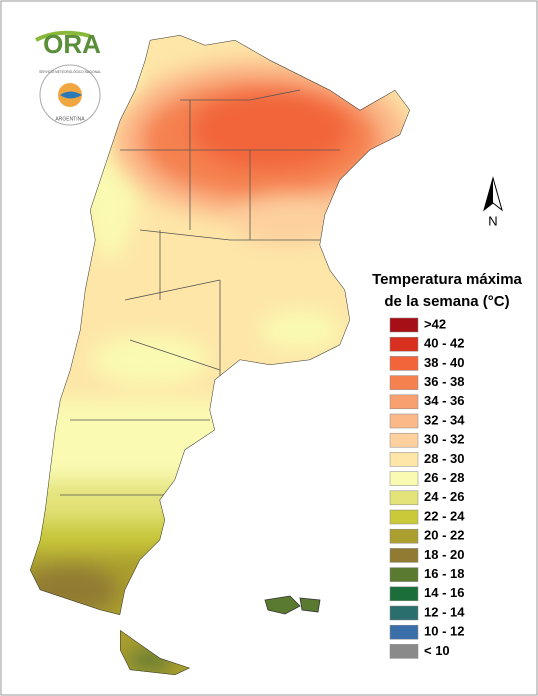  I want to click on legend-label: 32 - 34, so click(444, 419).